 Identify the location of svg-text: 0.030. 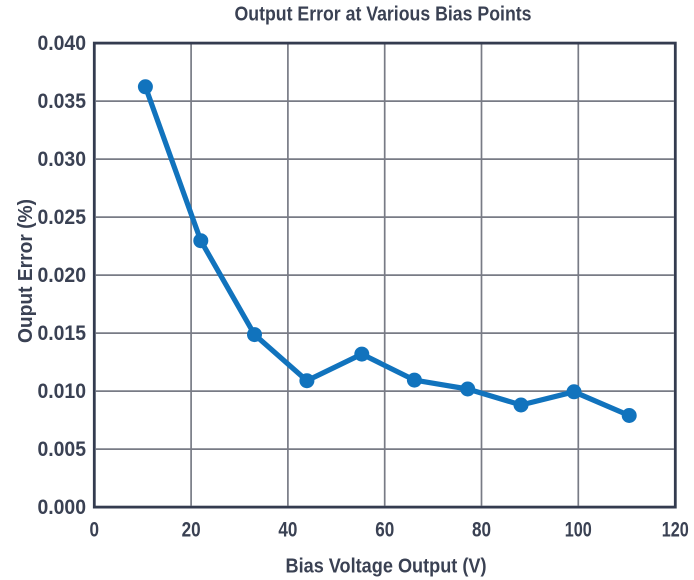
(62, 159).